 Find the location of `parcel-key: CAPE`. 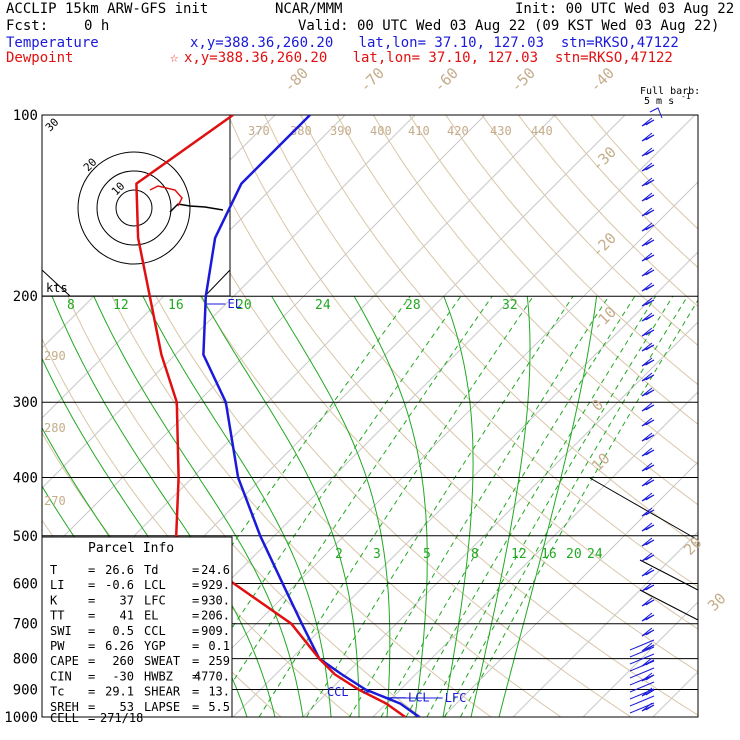

parcel-key: CAPE is located at coordinates (64, 661).